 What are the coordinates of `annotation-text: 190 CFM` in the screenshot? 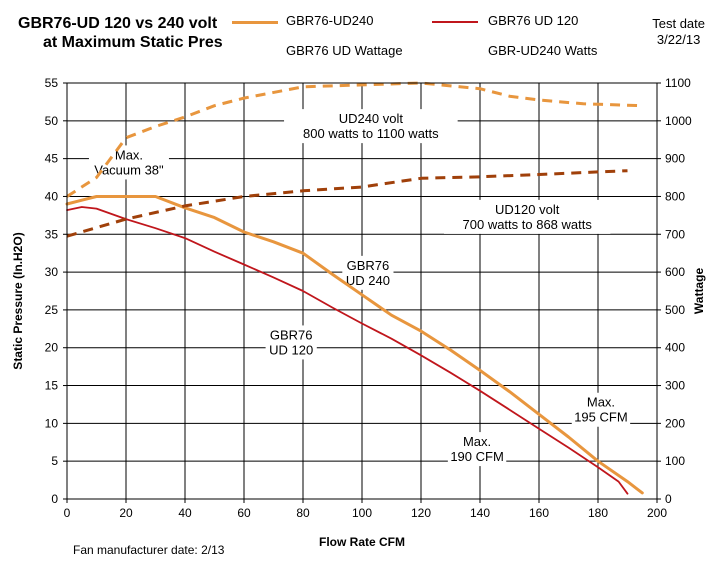 It's located at (476, 456).